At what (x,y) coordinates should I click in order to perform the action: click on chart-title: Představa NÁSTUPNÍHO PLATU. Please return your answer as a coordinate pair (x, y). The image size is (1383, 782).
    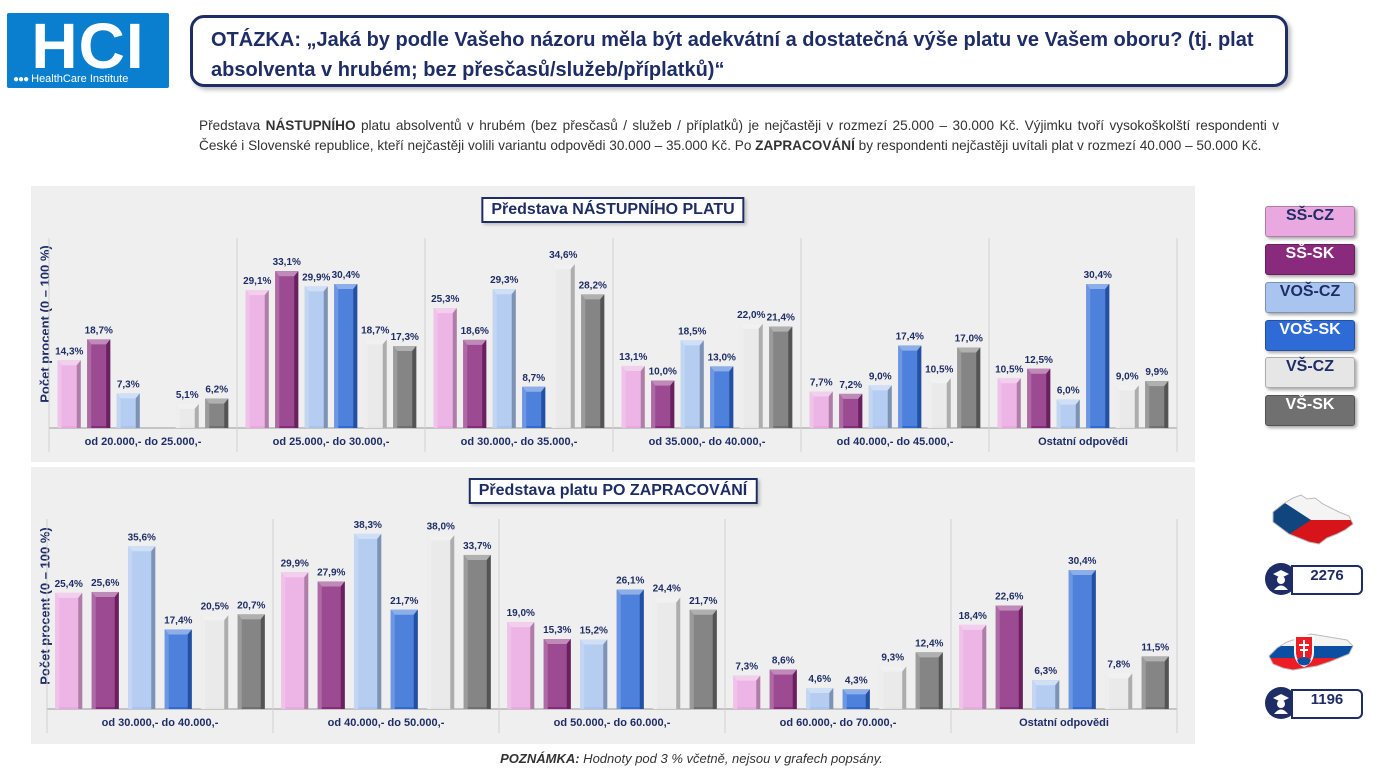
    Looking at the image, I should click on (613, 210).